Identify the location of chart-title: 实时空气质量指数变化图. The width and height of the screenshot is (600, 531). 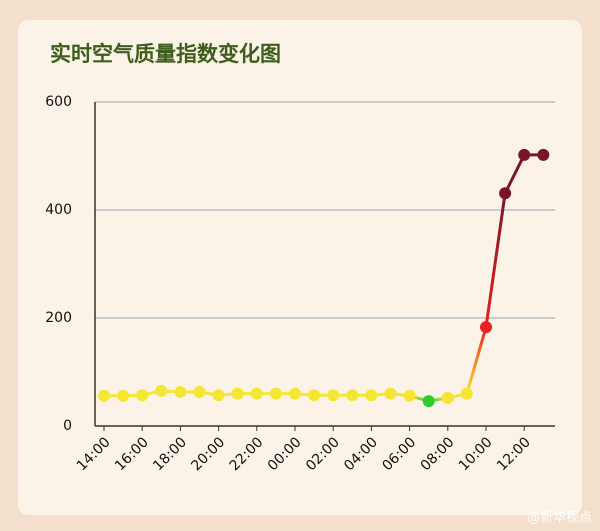
(165, 54).